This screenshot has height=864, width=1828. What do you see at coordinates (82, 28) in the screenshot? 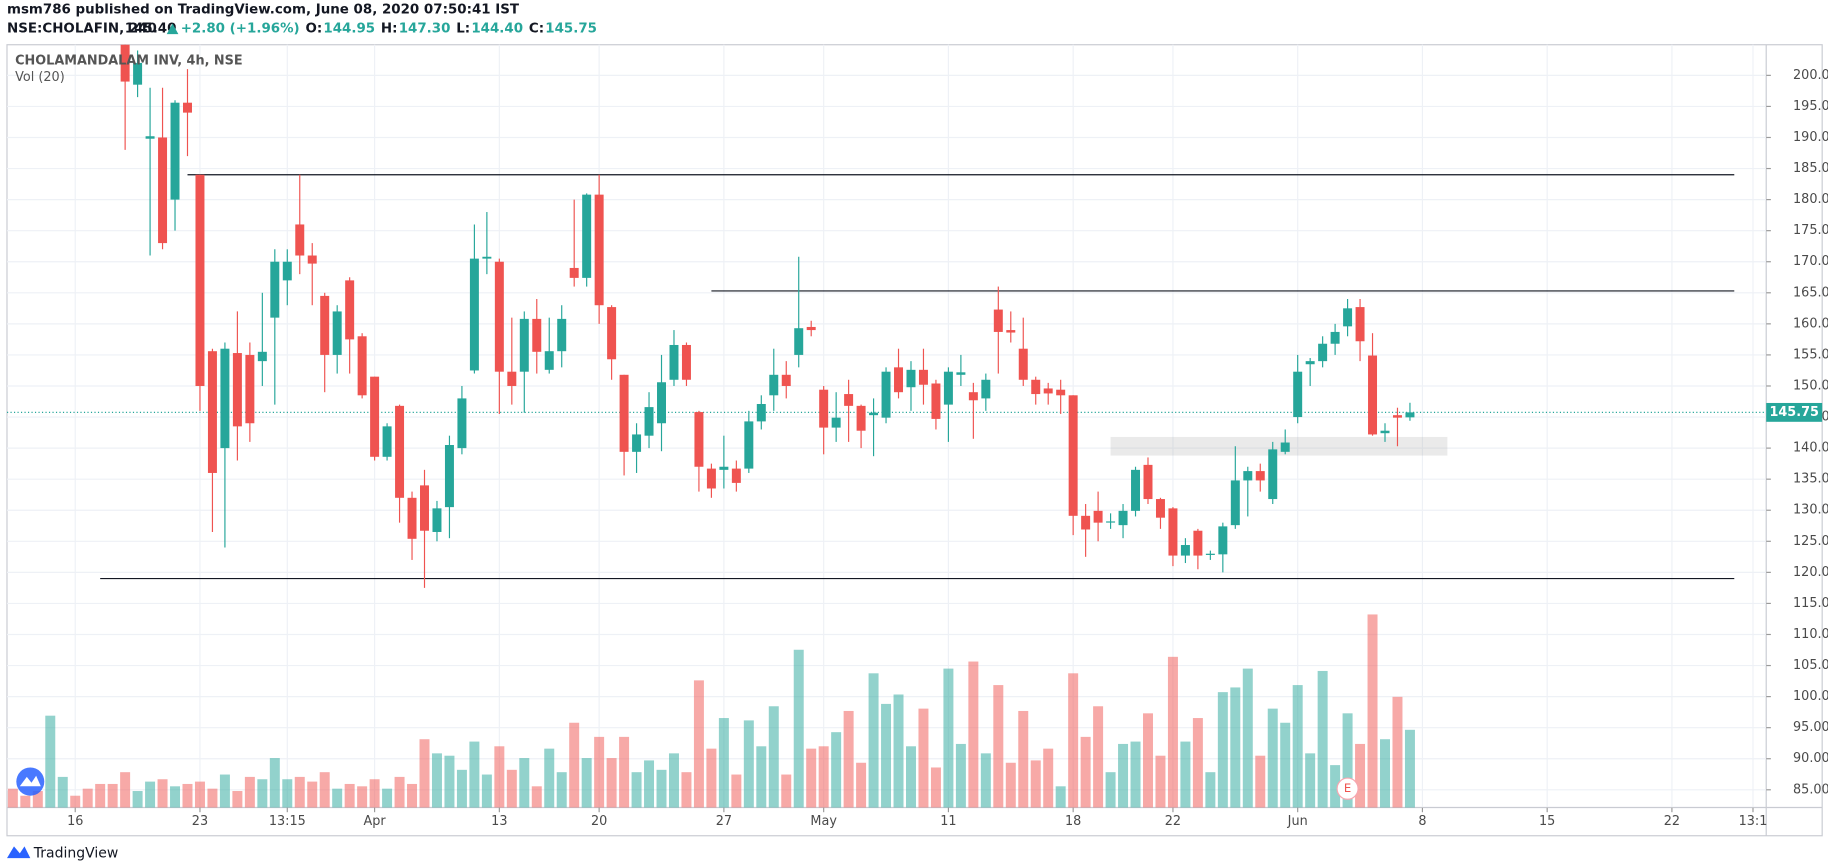
I see `symbol: NSE:CHOLAFIN, 240` at bounding box center [82, 28].